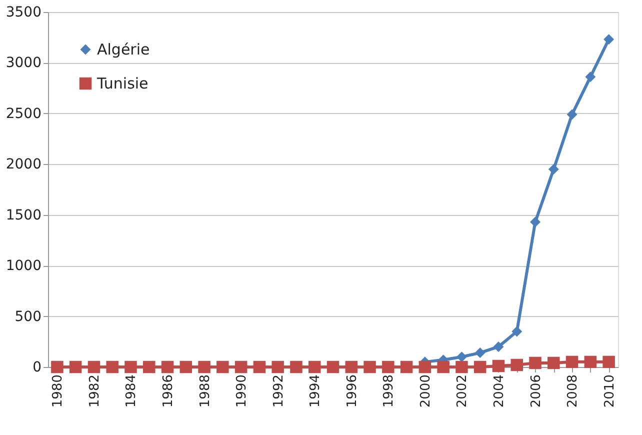  I want to click on x-tick-label: 1994, so click(316, 391).